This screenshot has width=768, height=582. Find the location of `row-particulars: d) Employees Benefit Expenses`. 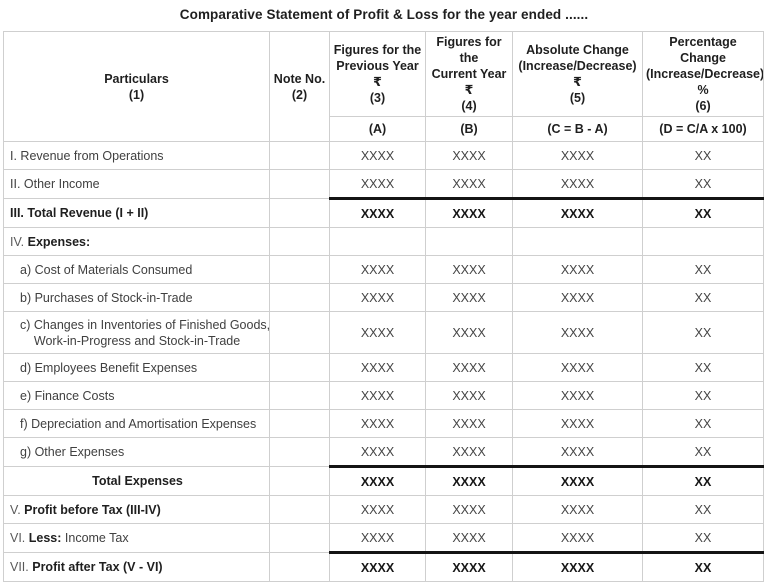

row-particulars: d) Employees Benefit Expenses is located at coordinates (136, 367).